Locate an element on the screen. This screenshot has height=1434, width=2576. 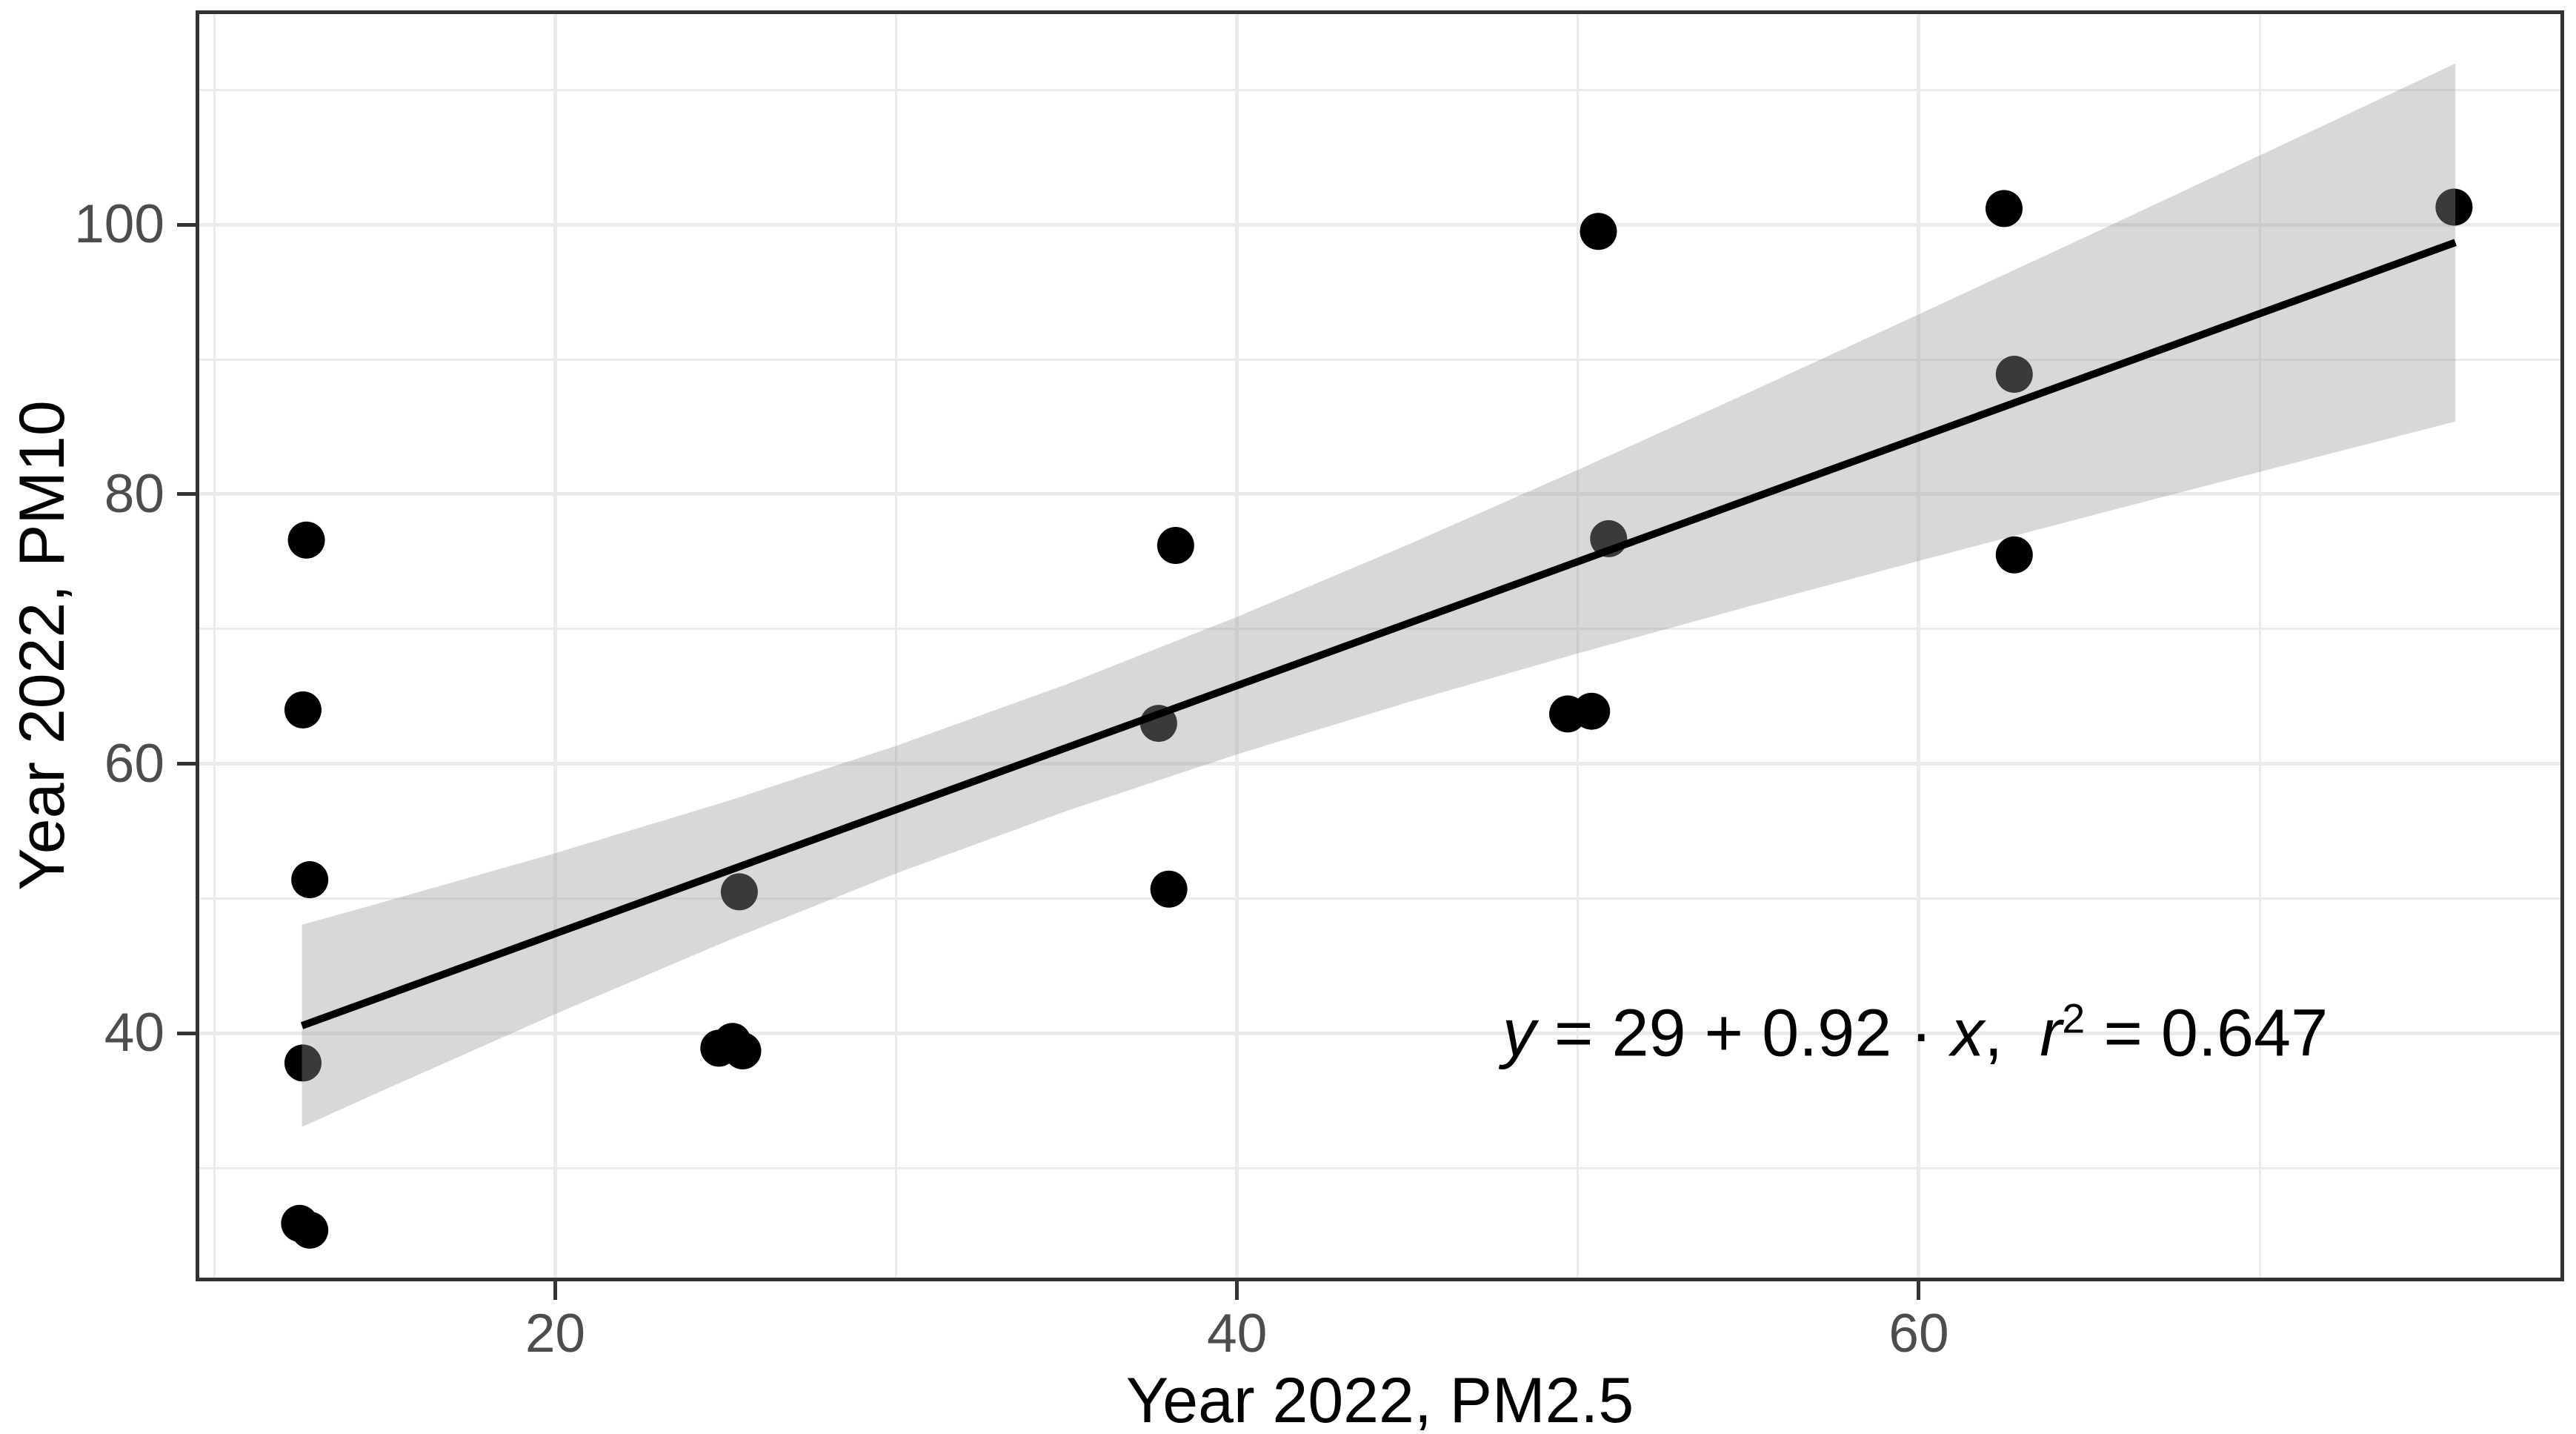
r-squared-var: r is located at coordinates (2051, 1033).